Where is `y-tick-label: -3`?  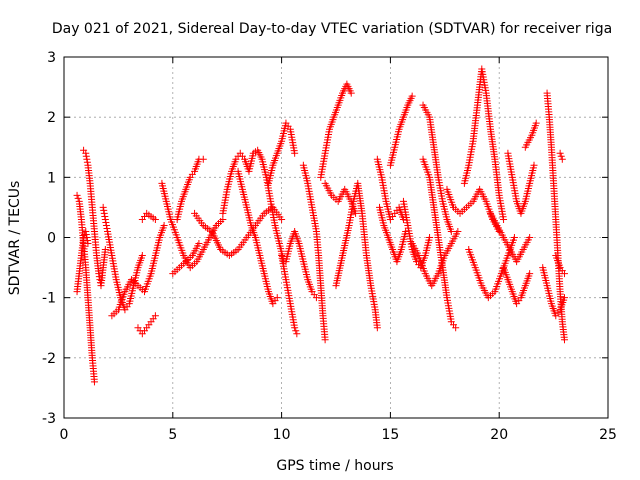
y-tick-label: -3 is located at coordinates (49, 419).